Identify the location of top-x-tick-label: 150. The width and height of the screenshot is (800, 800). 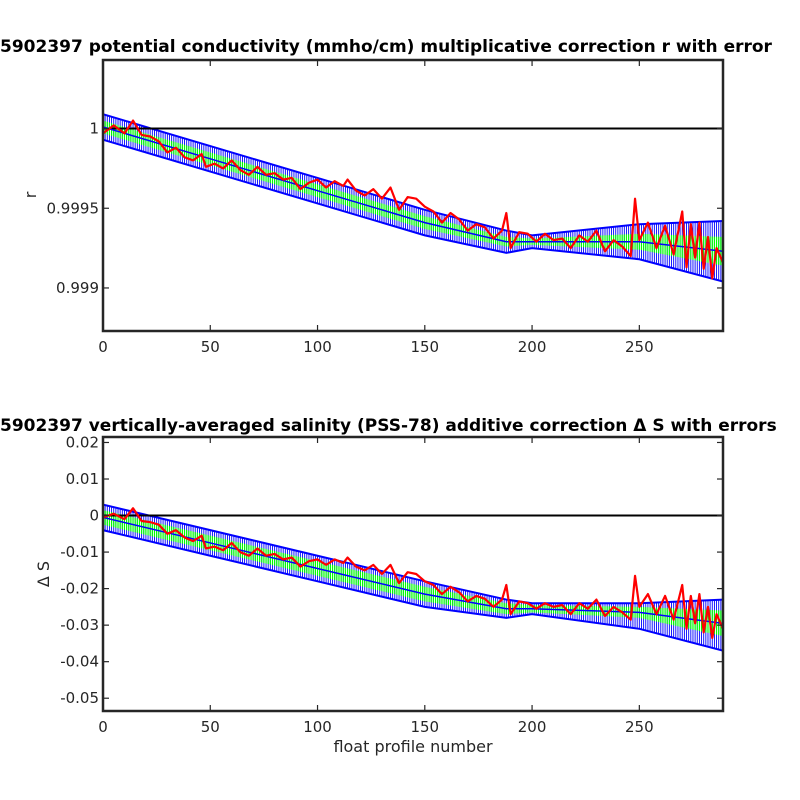
(424, 347).